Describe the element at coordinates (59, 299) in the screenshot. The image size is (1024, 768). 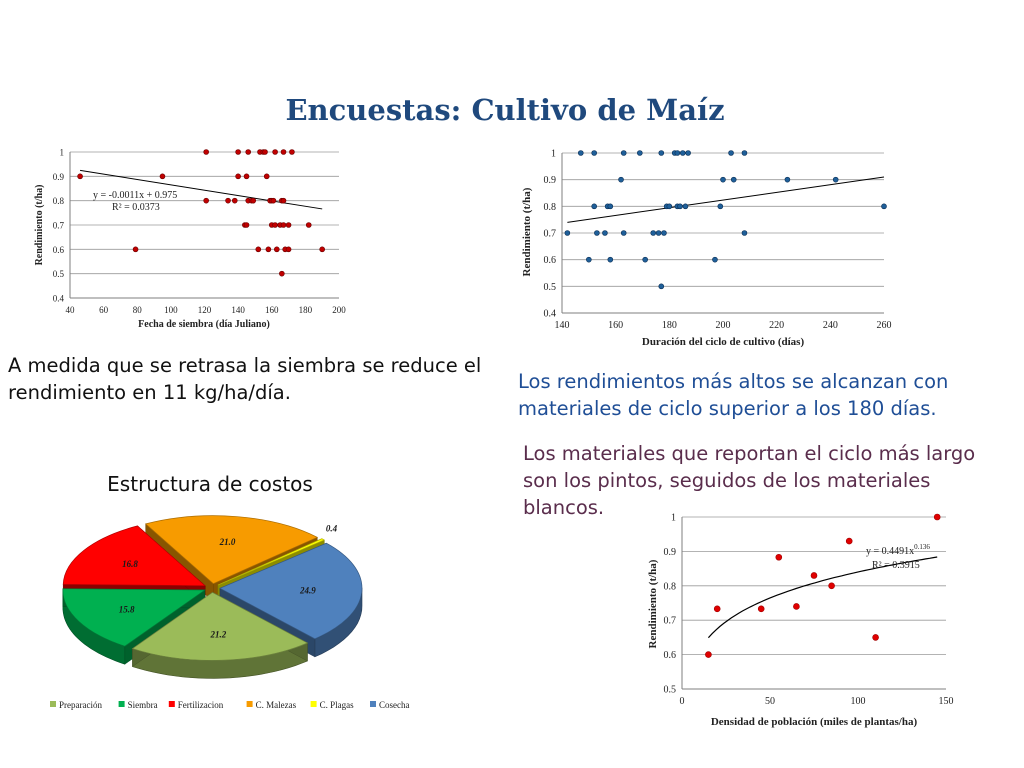
I see `y-tick-label: 0.4` at that location.